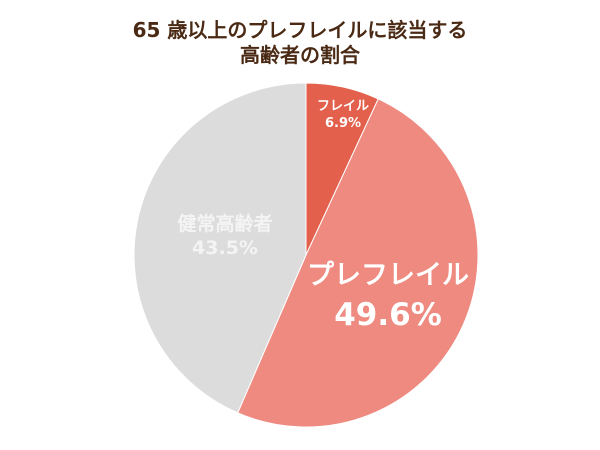 The image size is (600, 450). I want to click on chart-title-line-2: 高齢者の割合, so click(300, 55).